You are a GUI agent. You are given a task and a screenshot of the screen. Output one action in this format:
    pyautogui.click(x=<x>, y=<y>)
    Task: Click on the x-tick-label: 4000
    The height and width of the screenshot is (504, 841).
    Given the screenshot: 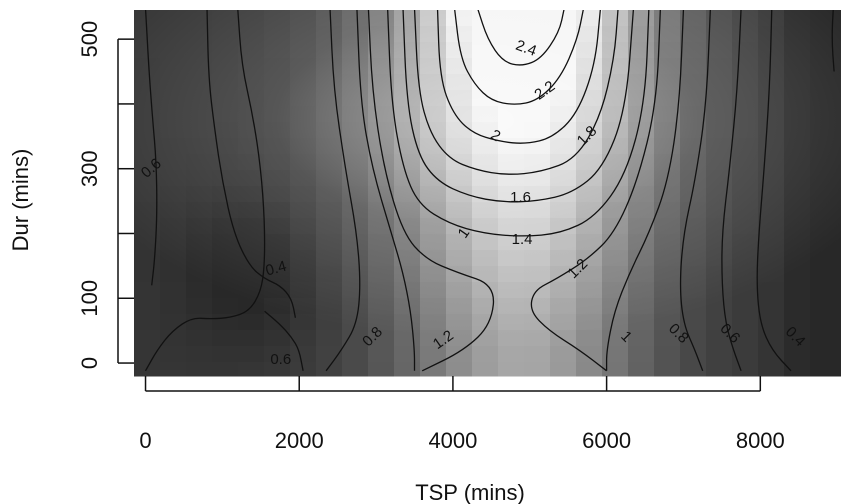 What is the action you would take?
    pyautogui.click(x=452, y=440)
    